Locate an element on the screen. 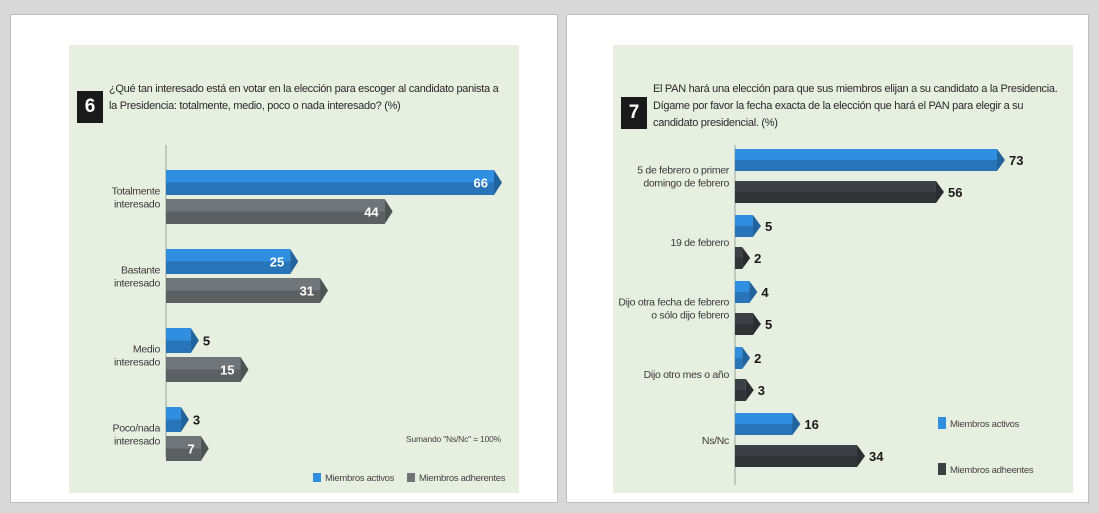 Image resolution: width=1099 pixels, height=513 pixels. bar-adherentes-4-shade is located at coordinates (796, 461).